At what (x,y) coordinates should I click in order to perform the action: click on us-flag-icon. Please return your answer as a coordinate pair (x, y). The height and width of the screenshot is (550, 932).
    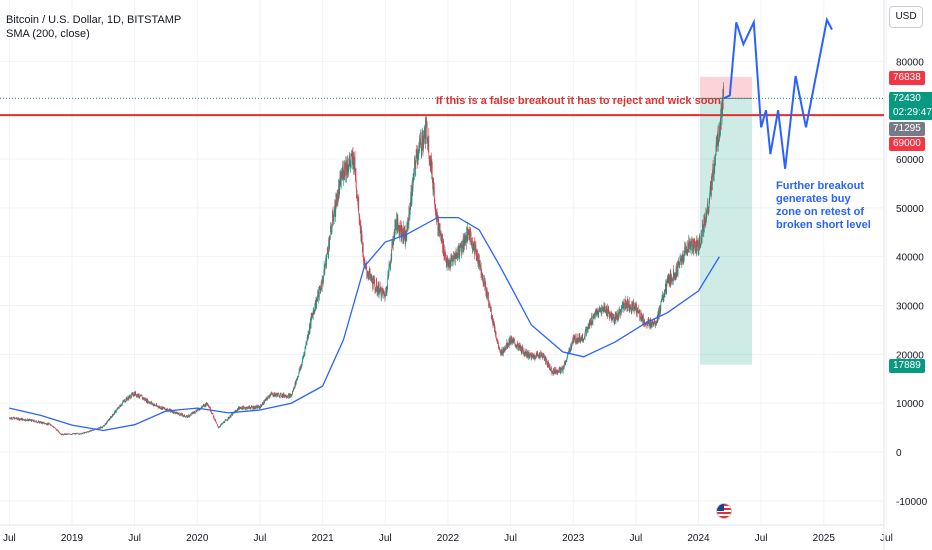
    Looking at the image, I should click on (724, 511).